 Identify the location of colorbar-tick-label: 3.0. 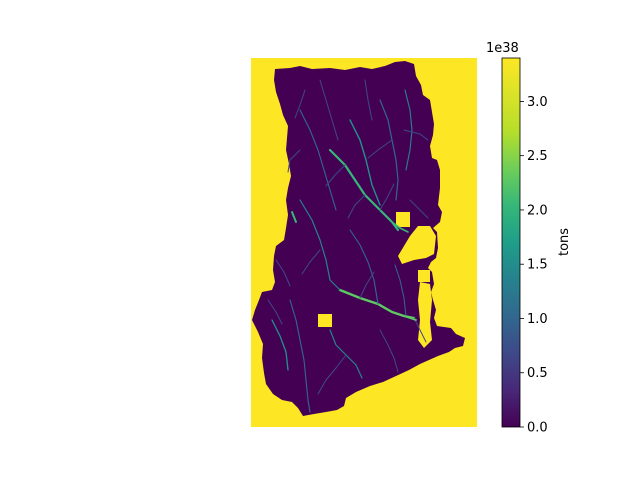
(537, 102).